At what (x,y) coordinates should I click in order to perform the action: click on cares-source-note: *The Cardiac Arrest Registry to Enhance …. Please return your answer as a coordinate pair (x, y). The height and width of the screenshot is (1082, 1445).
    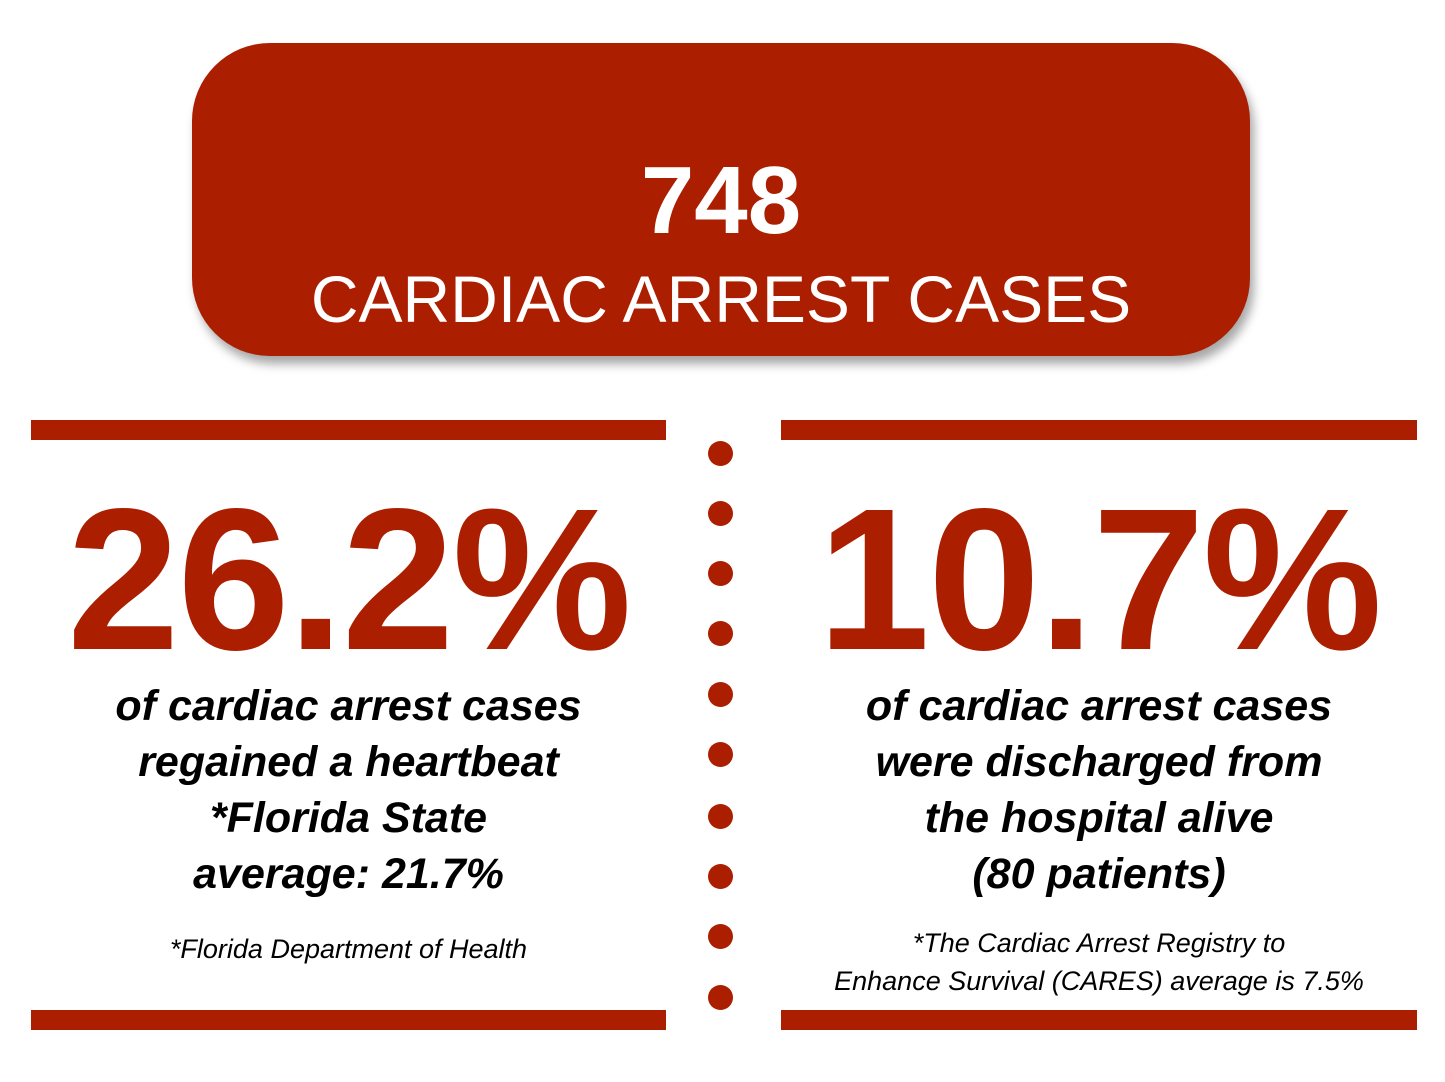
    Looking at the image, I should click on (1099, 962).